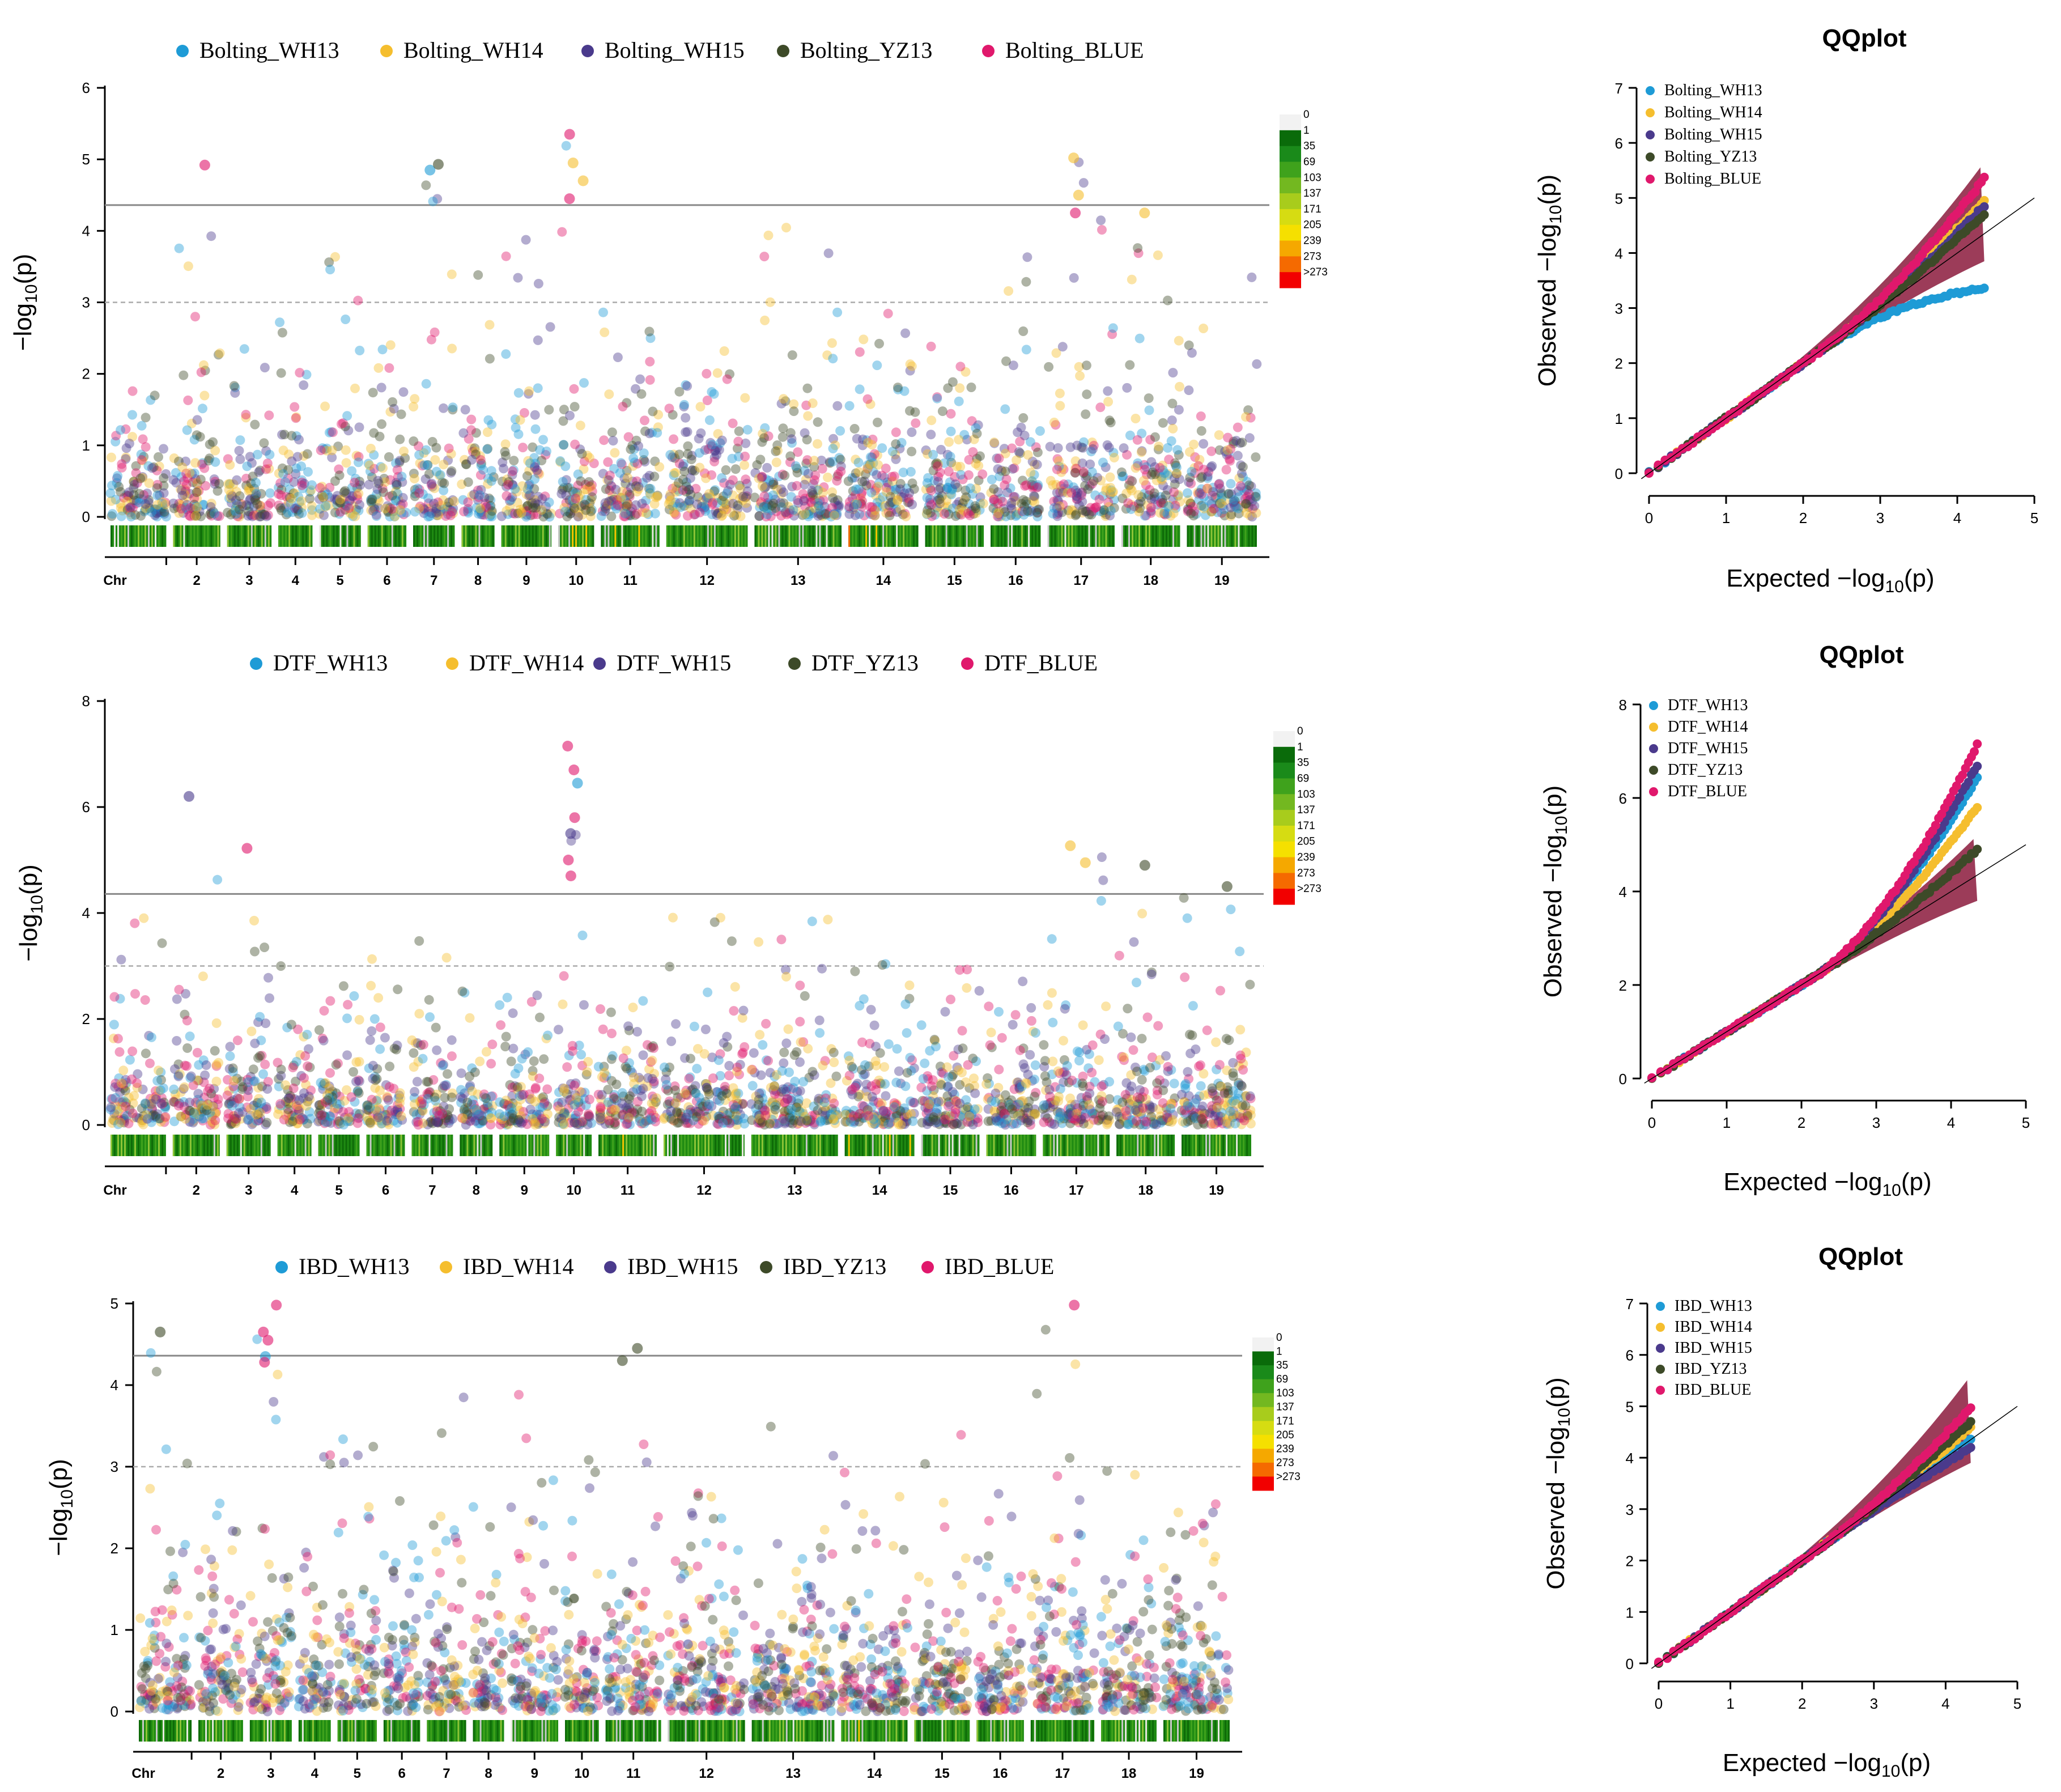 The width and height of the screenshot is (2061, 1792). What do you see at coordinates (86, 446) in the screenshot?
I see `y-tick-label: 1` at bounding box center [86, 446].